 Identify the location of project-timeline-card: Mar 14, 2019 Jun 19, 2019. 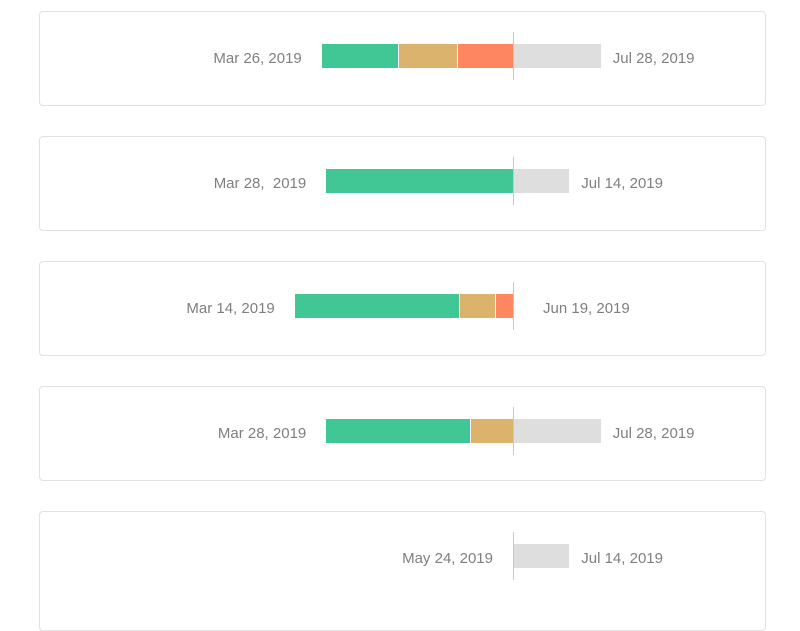
(402, 308).